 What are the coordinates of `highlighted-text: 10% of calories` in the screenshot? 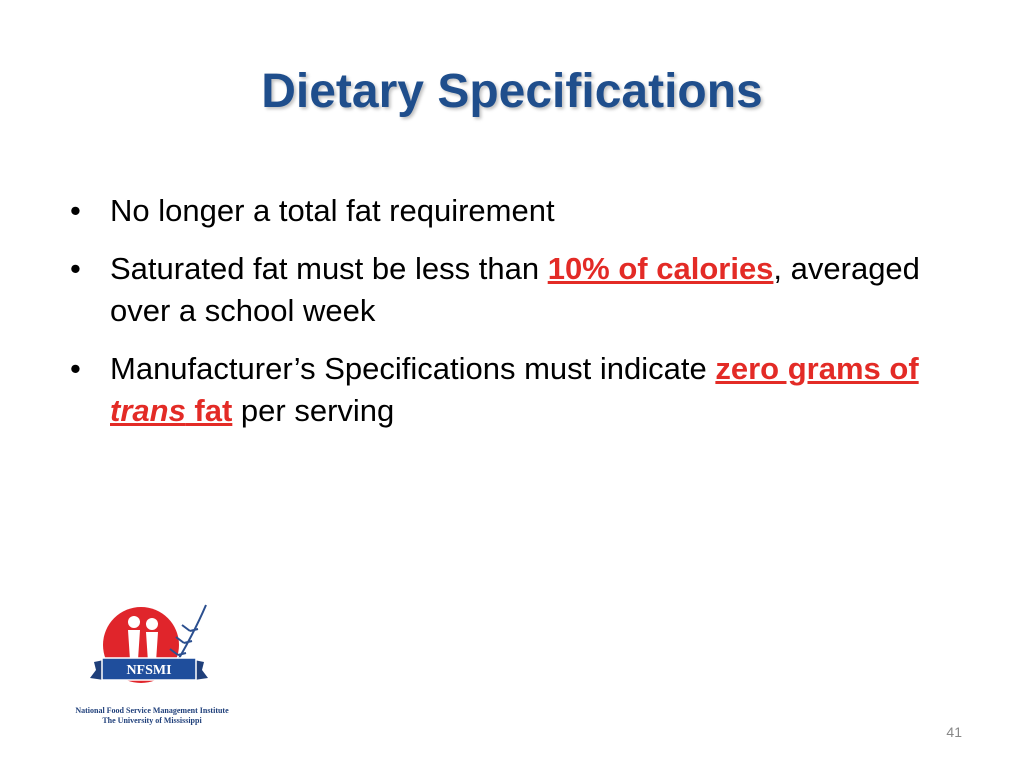 It's located at (660, 268).